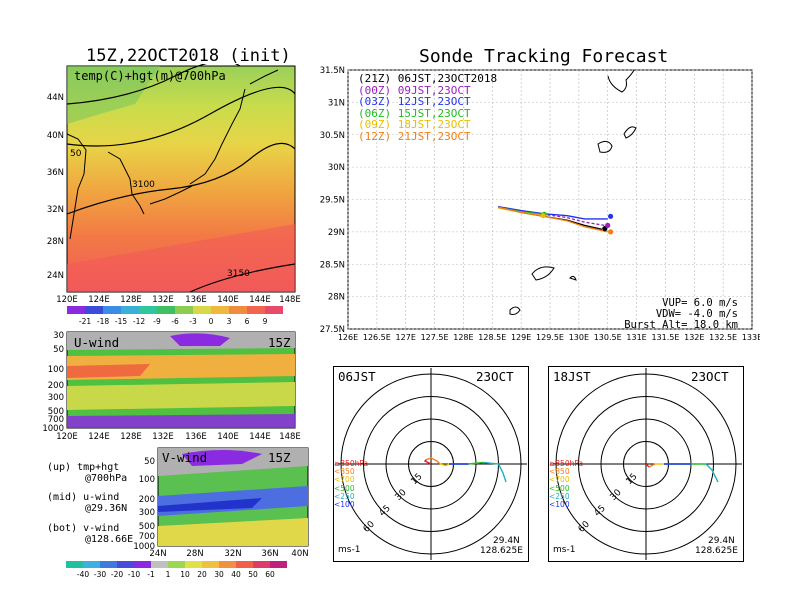 The height and width of the screenshot is (612, 792). I want to click on u-pressure-tick: 100, so click(56, 370).